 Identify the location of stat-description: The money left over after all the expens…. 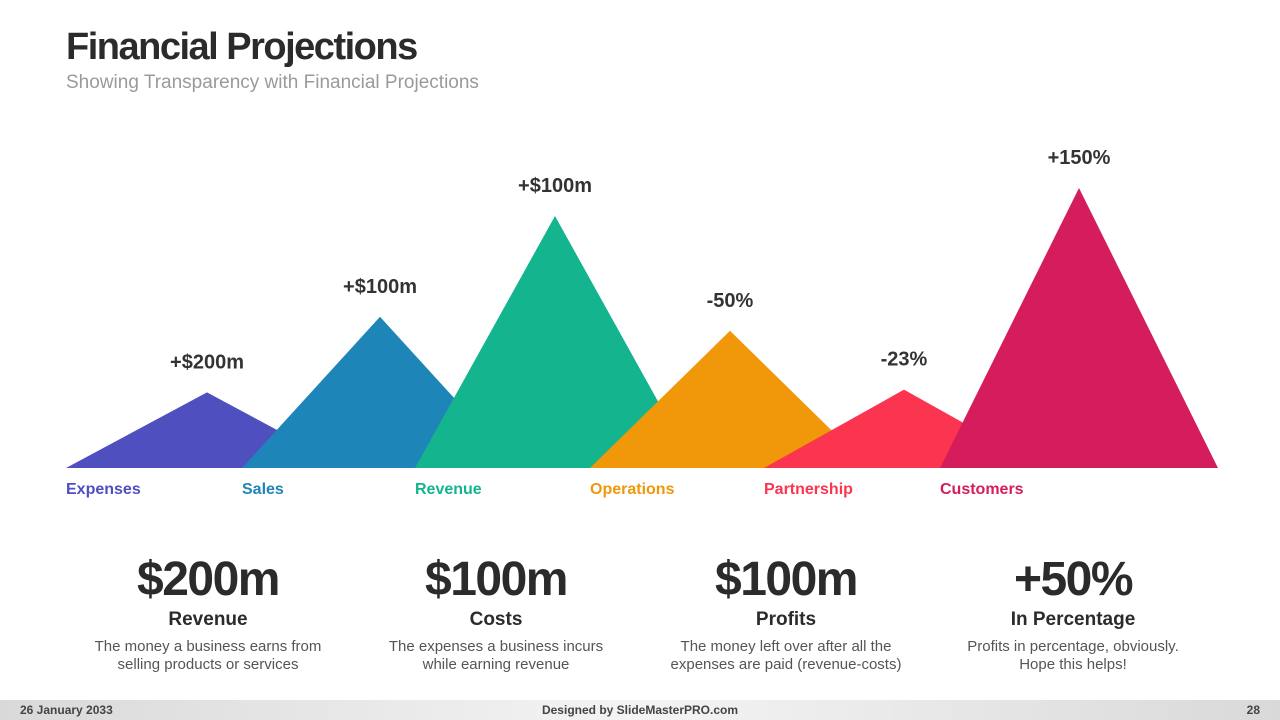
(786, 655).